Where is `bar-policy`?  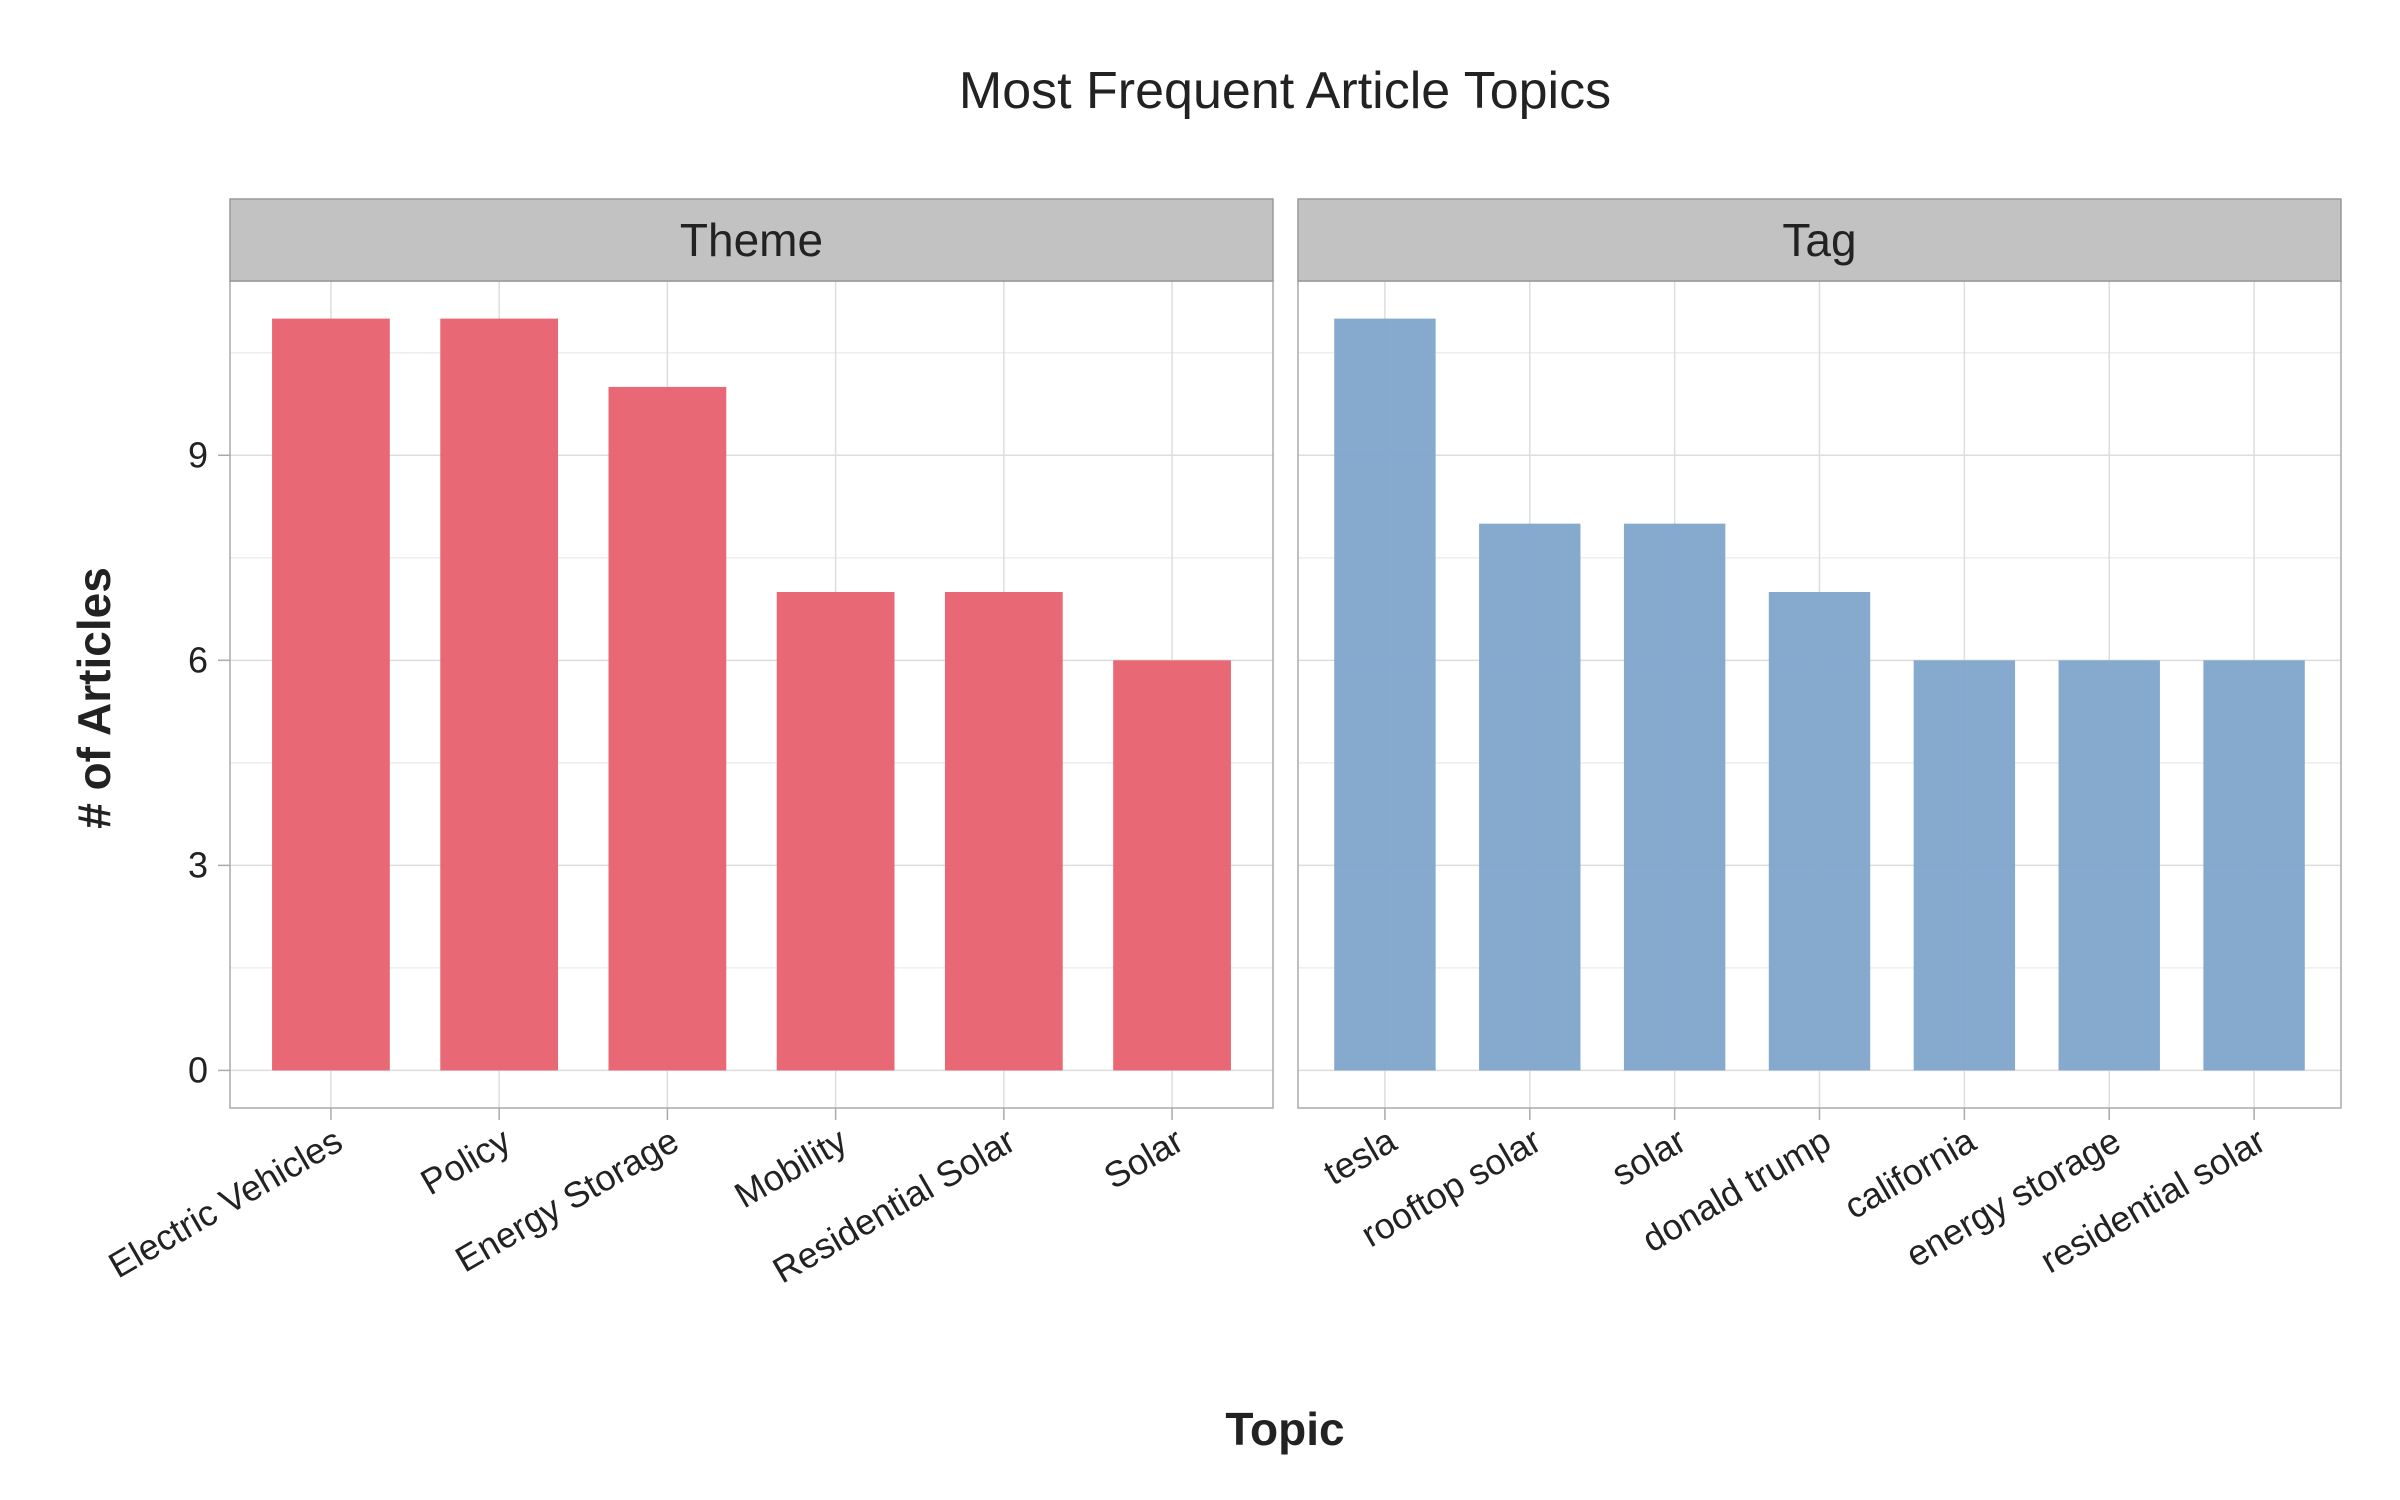
bar-policy is located at coordinates (499, 694).